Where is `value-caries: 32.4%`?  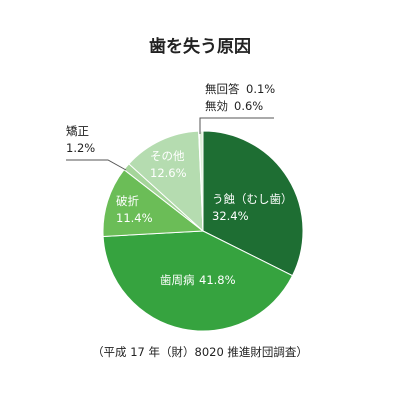 value-caries: 32.4% is located at coordinates (230, 216).